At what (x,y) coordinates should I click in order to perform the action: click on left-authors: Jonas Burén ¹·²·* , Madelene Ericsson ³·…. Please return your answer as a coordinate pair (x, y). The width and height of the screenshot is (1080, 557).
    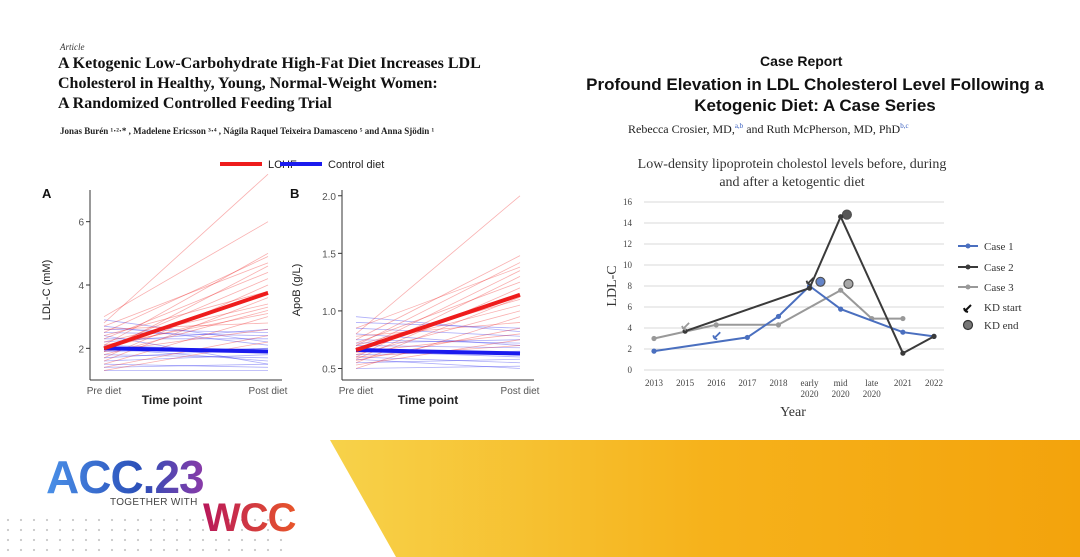
    Looking at the image, I should click on (247, 131).